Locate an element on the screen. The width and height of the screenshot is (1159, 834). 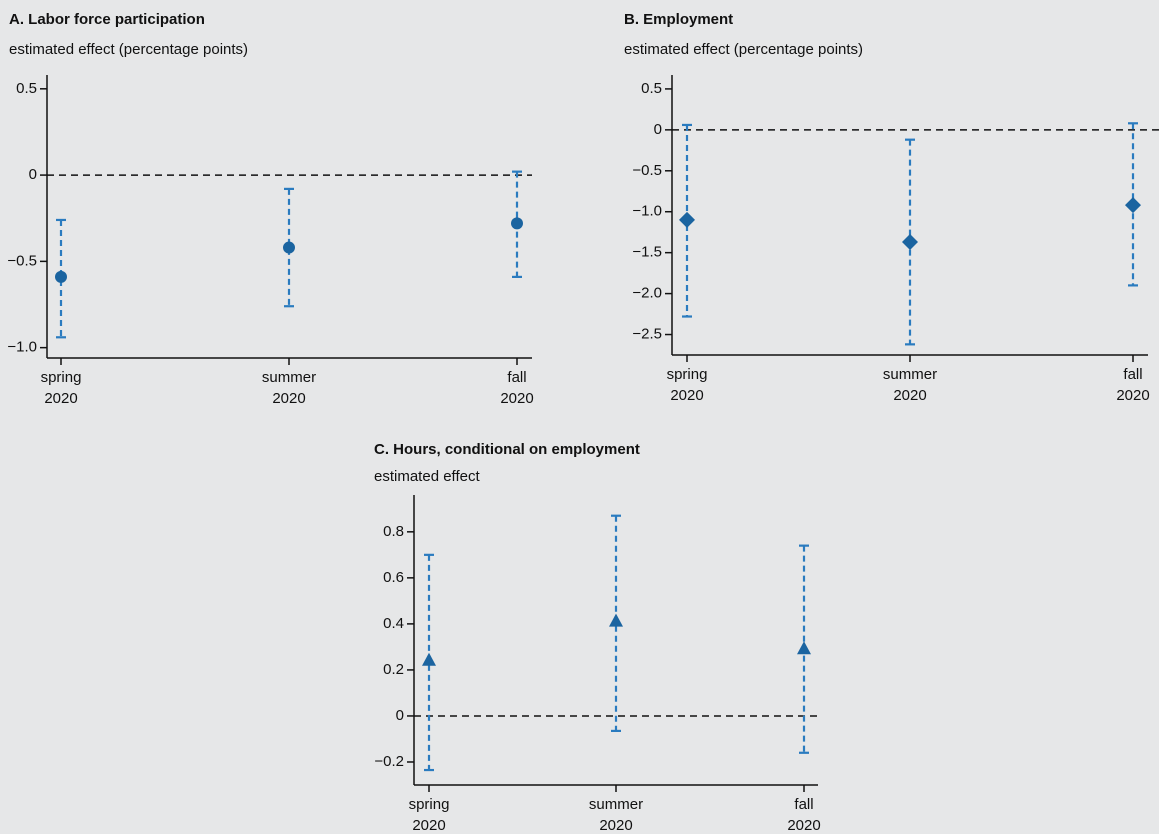
y-tick-label: 0.4 is located at coordinates (393, 623).